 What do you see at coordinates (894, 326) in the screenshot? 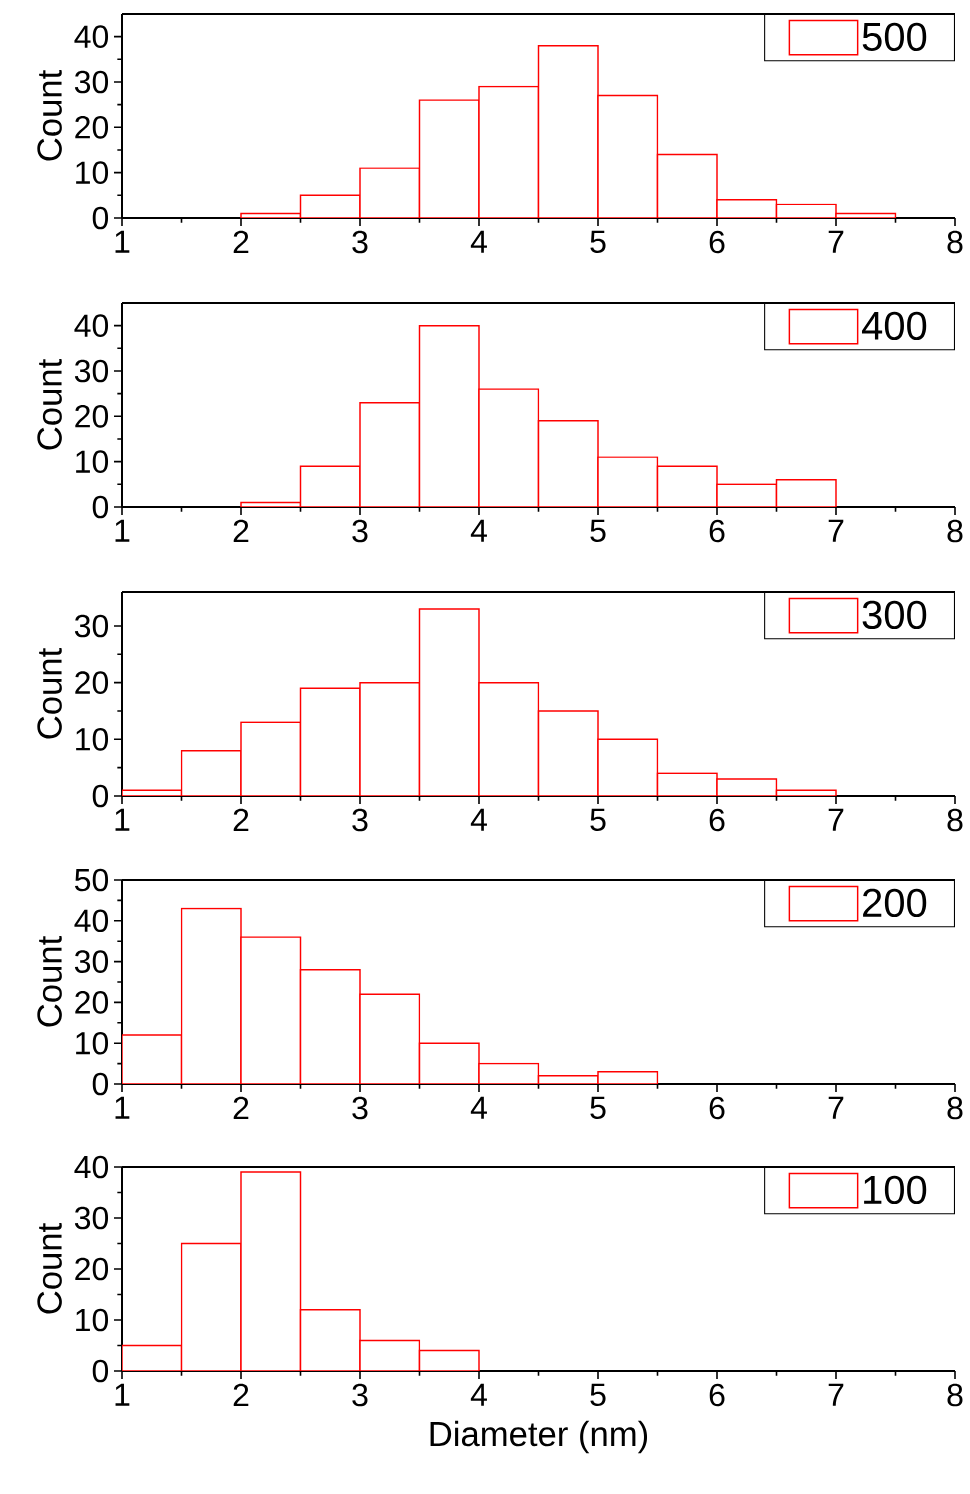
I see `legend-label: 400` at bounding box center [894, 326].